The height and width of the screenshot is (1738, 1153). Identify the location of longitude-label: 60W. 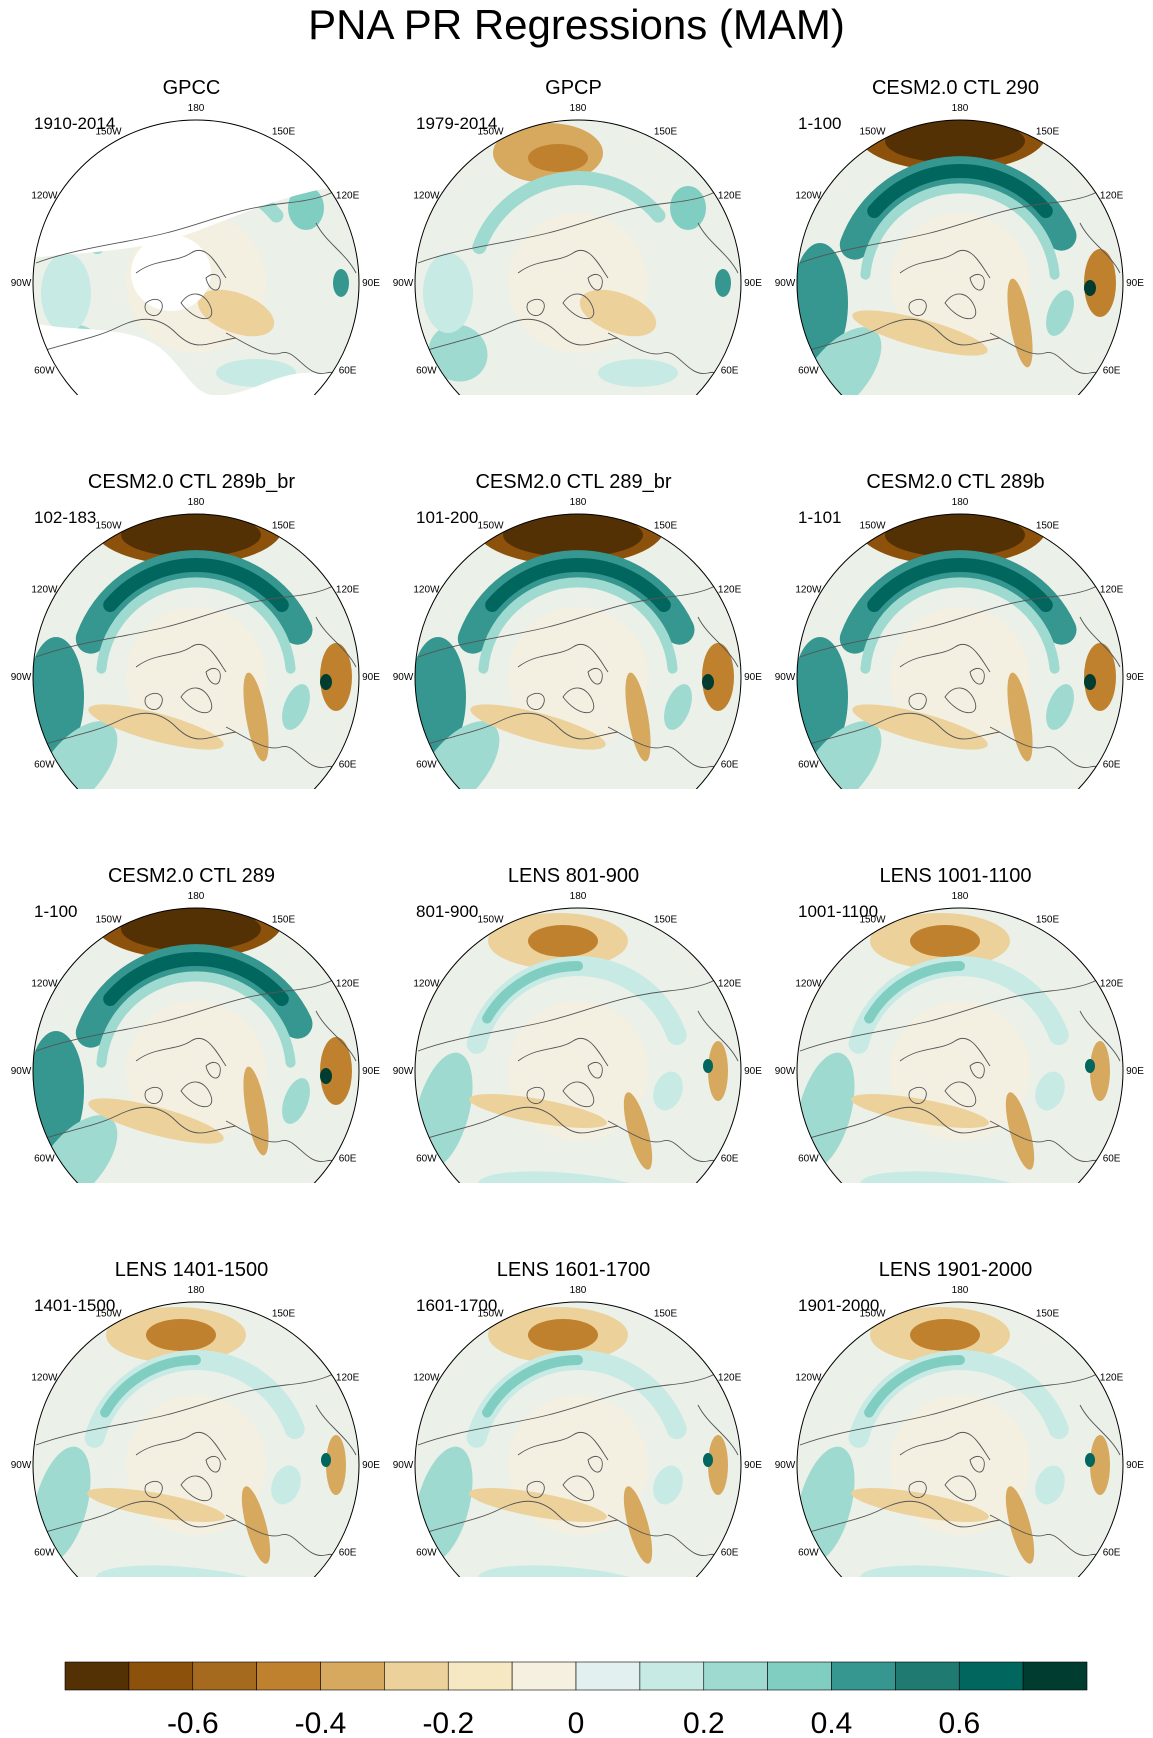
(808, 1159).